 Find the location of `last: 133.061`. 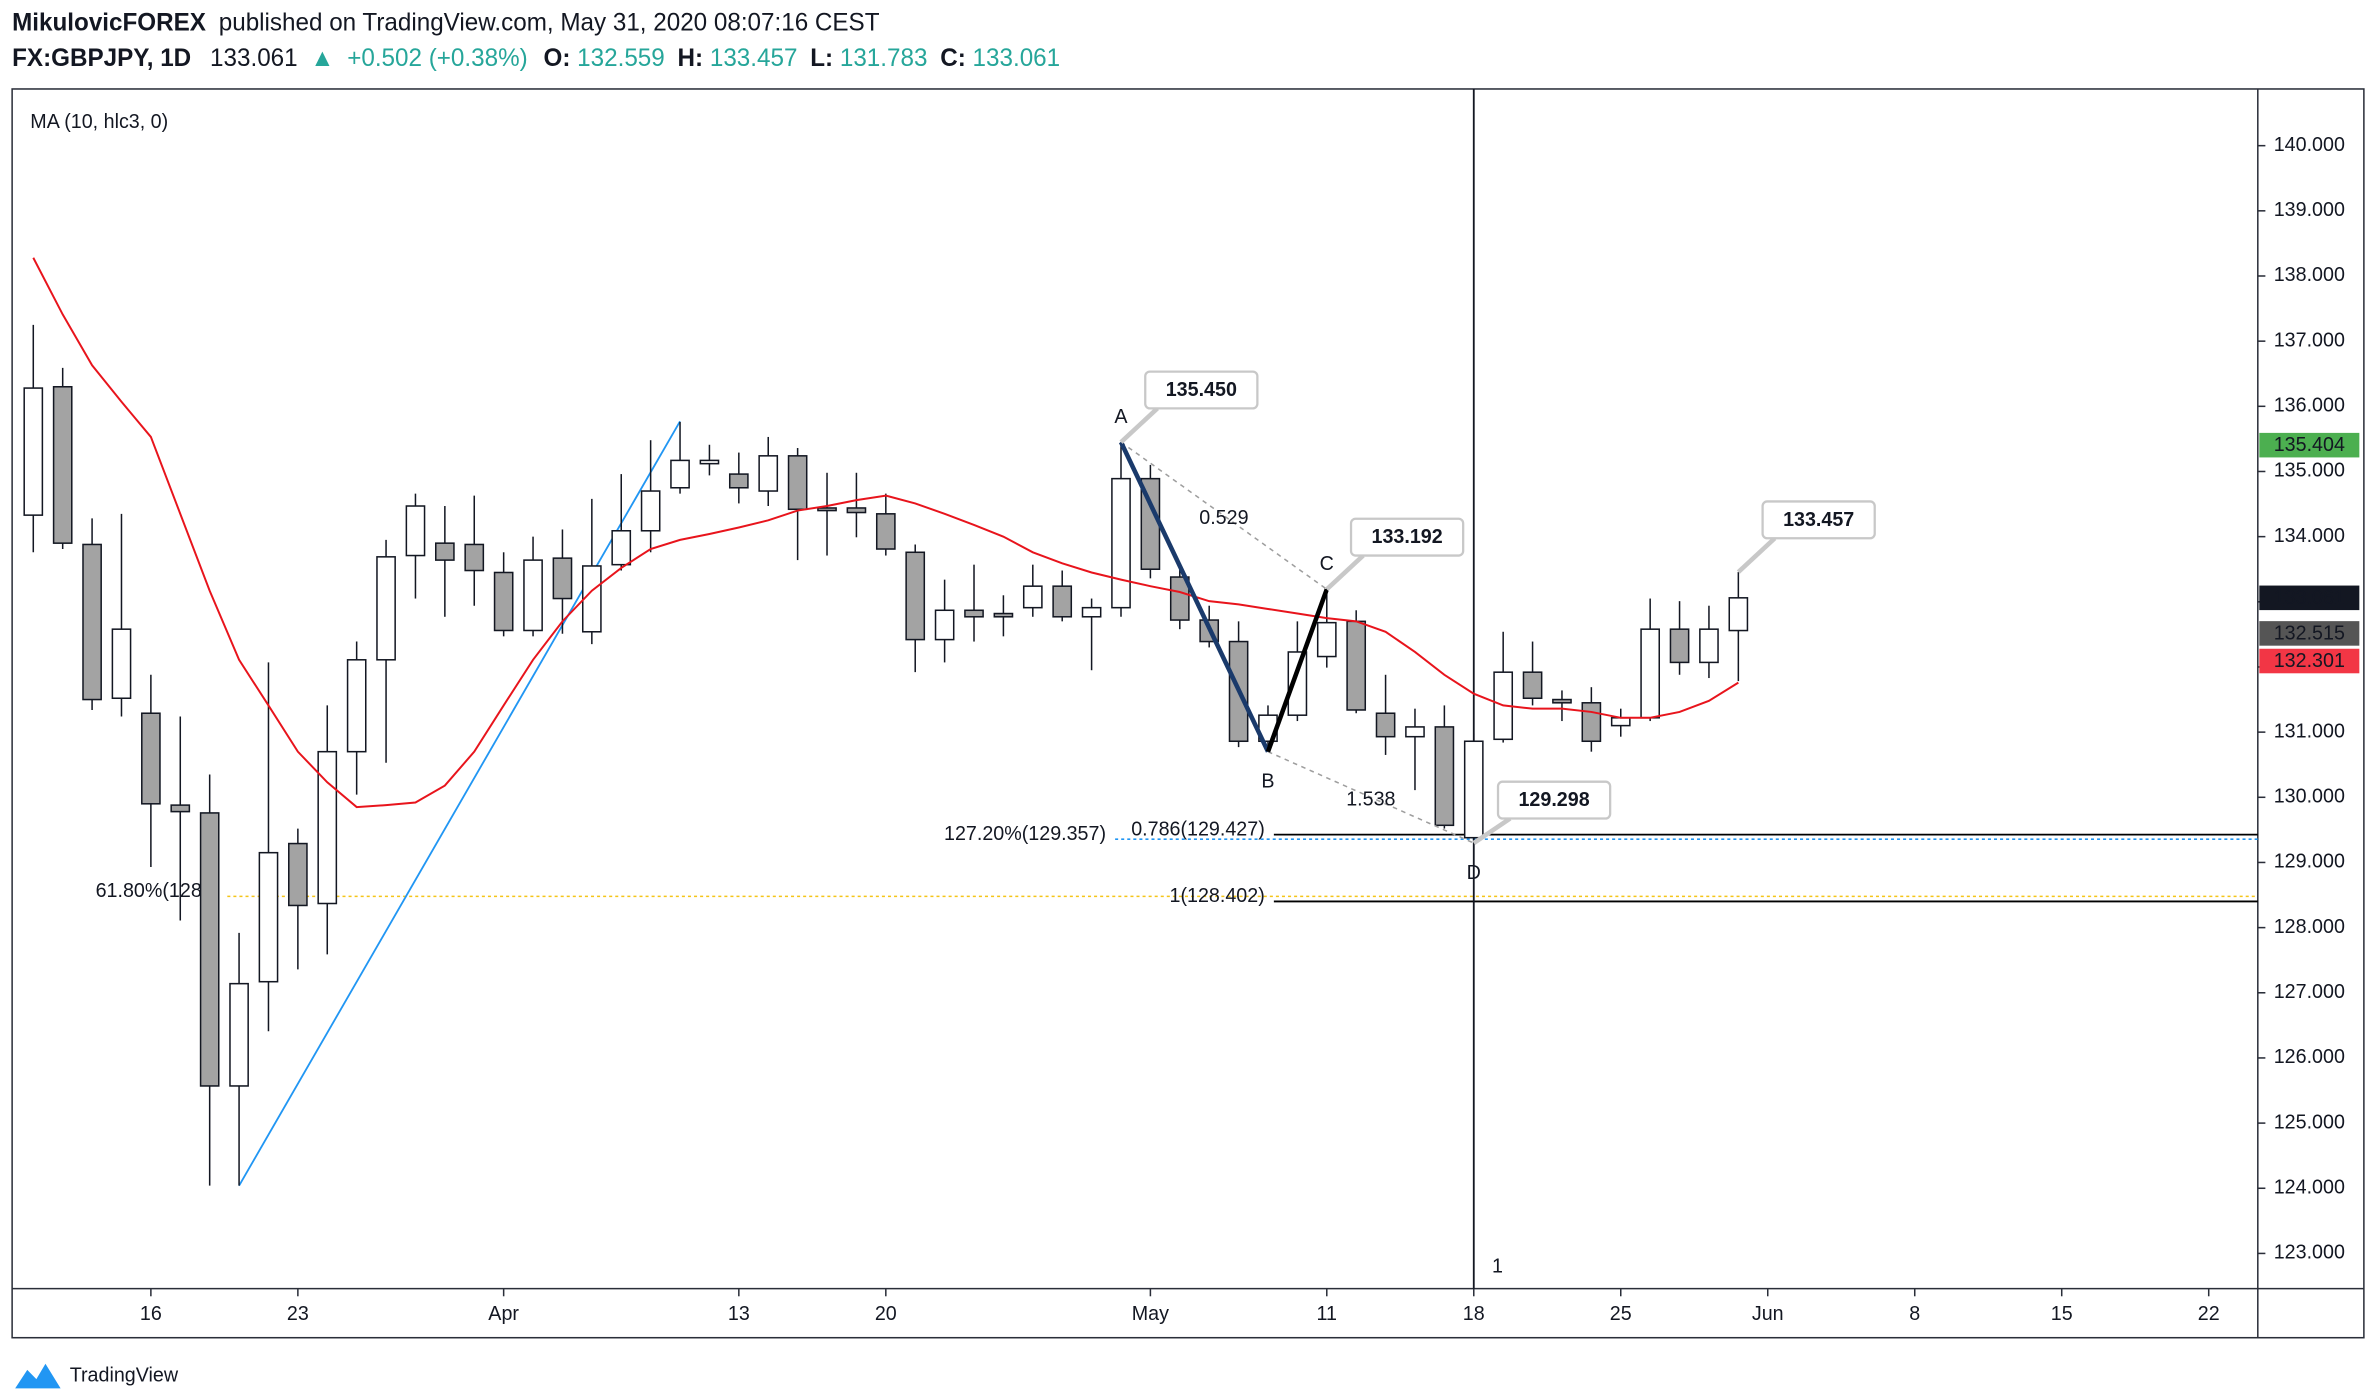

last: 133.061 is located at coordinates (254, 58).